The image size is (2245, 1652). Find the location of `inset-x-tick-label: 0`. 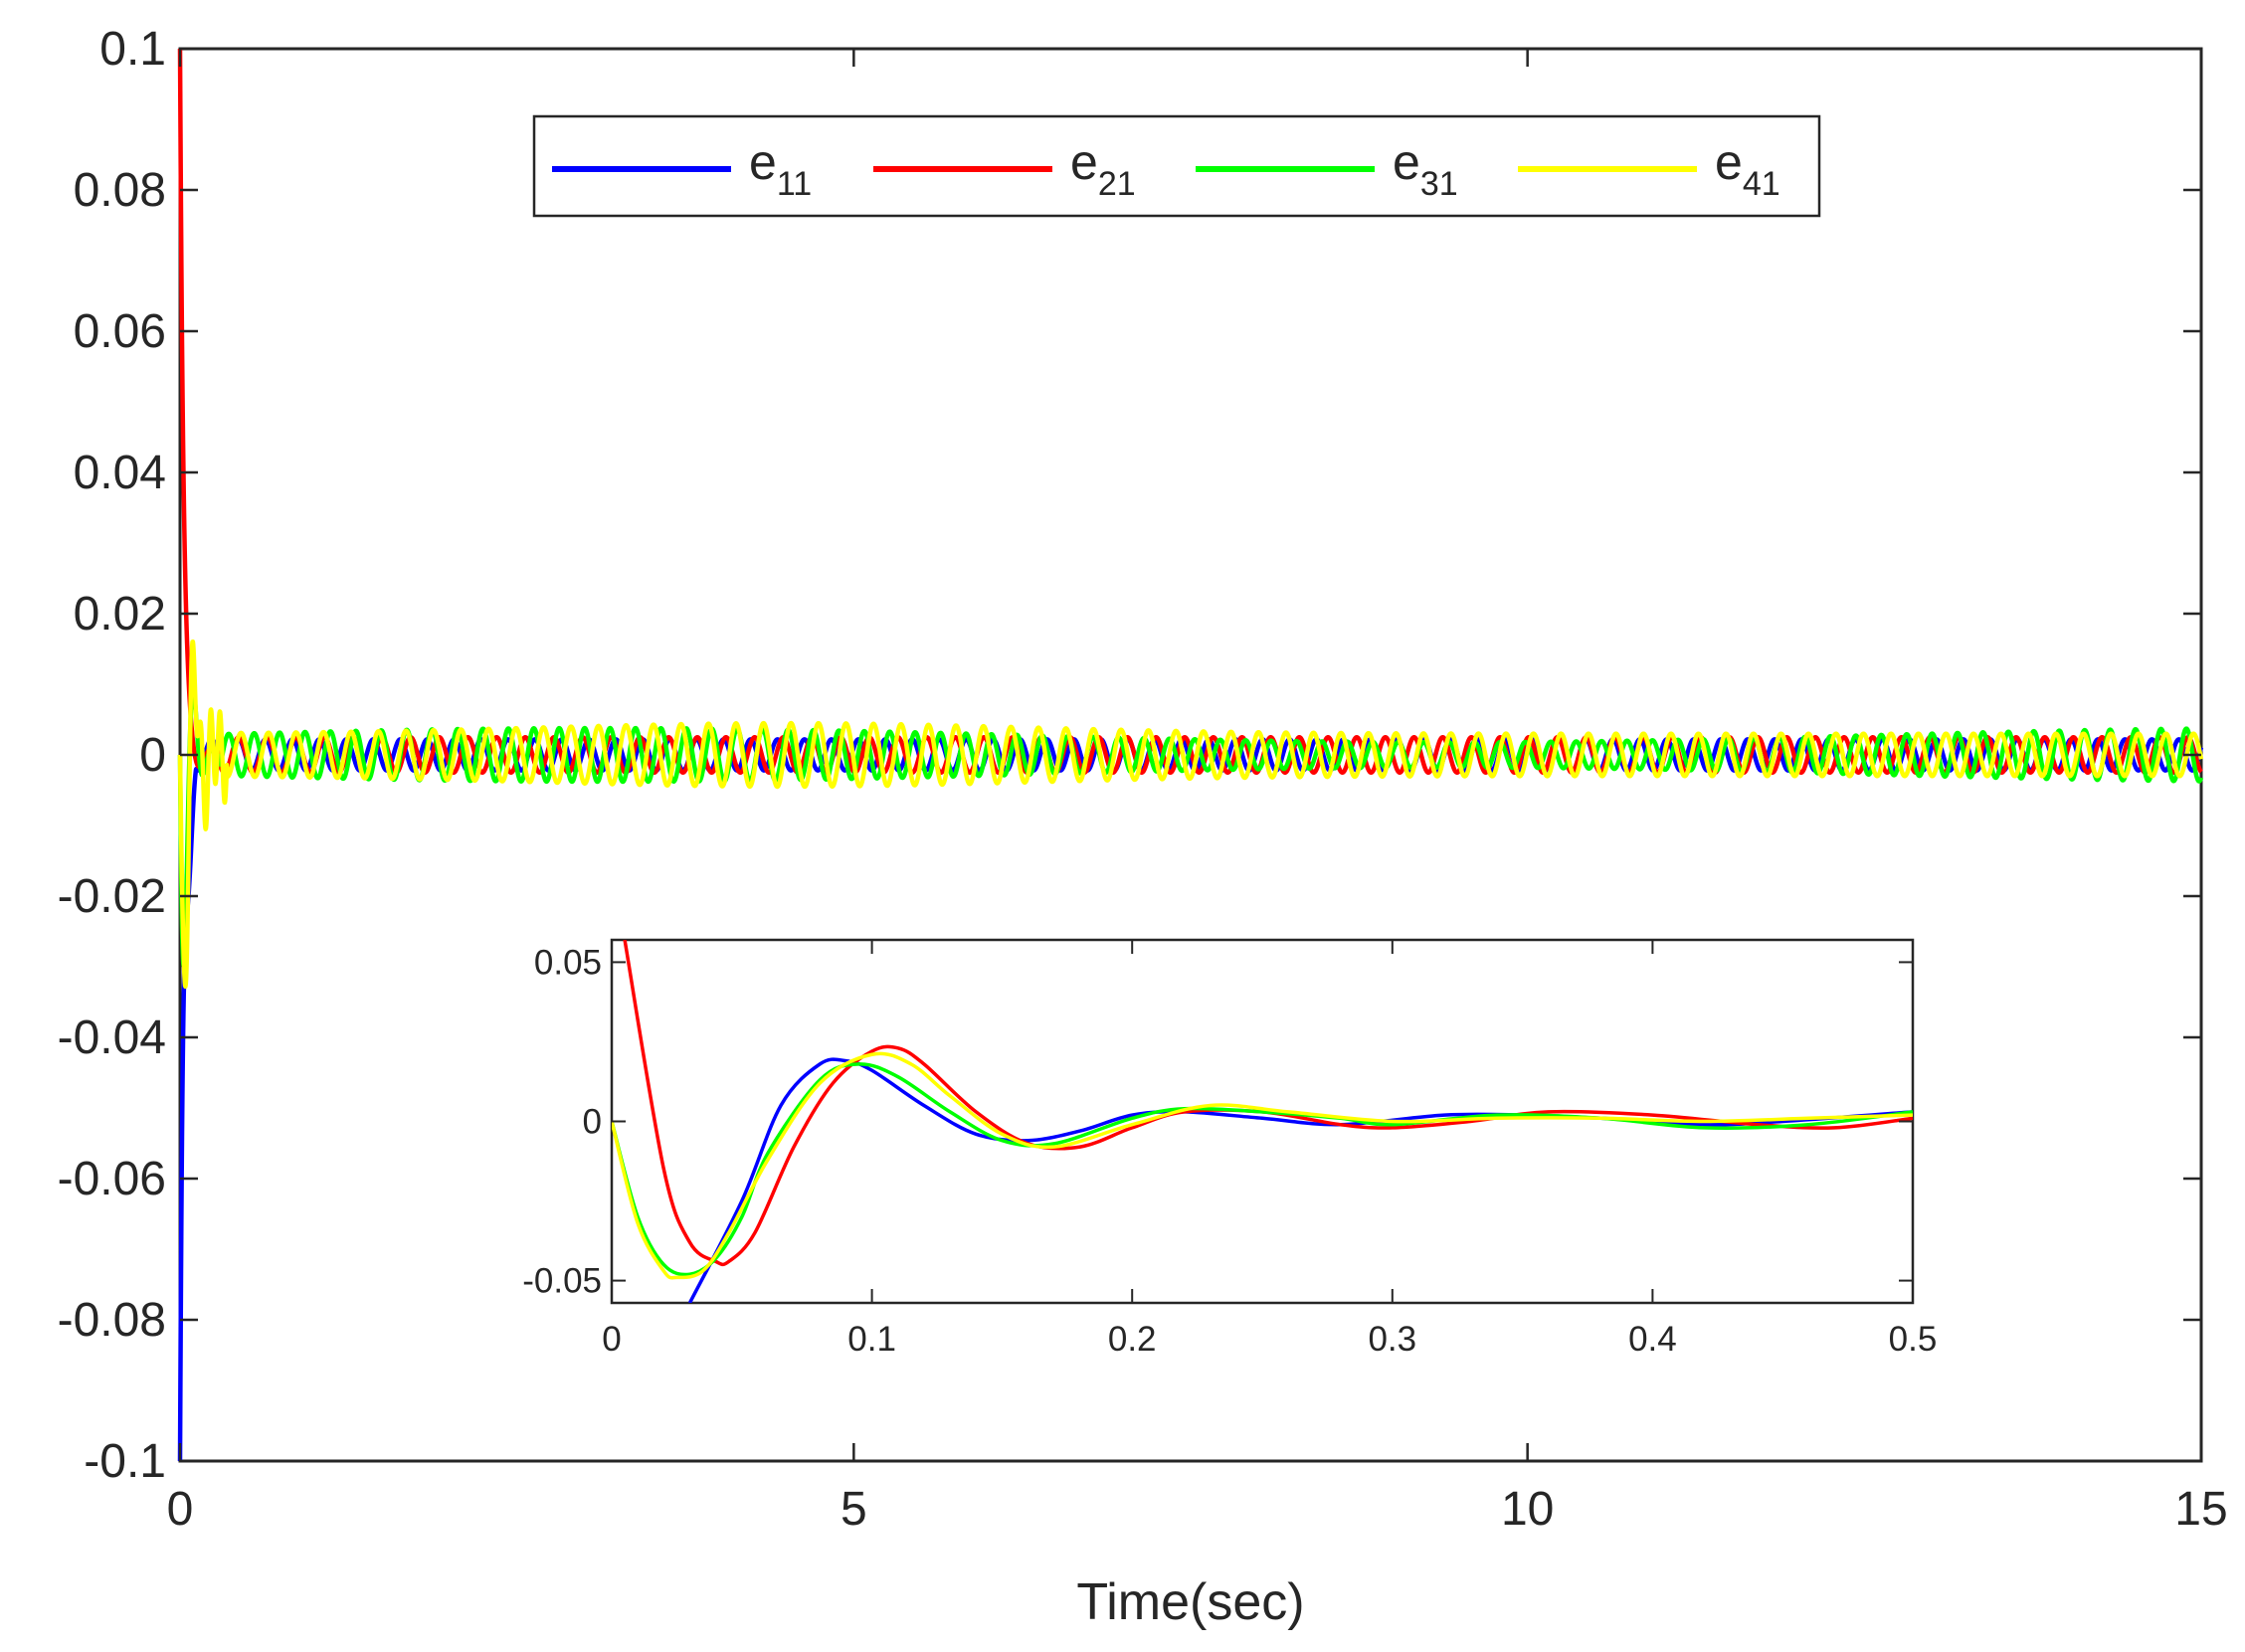

inset-x-tick-label: 0 is located at coordinates (611, 1339).